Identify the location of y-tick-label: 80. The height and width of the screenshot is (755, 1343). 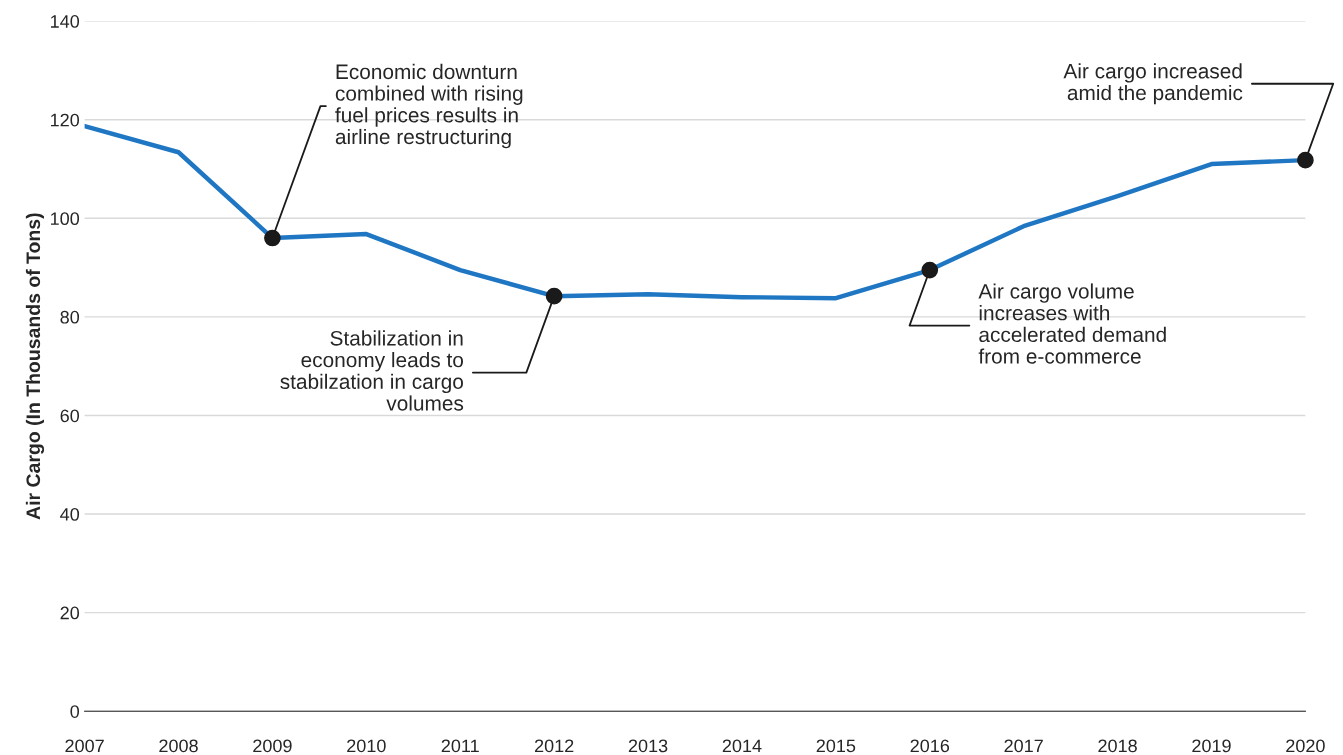
(70, 317).